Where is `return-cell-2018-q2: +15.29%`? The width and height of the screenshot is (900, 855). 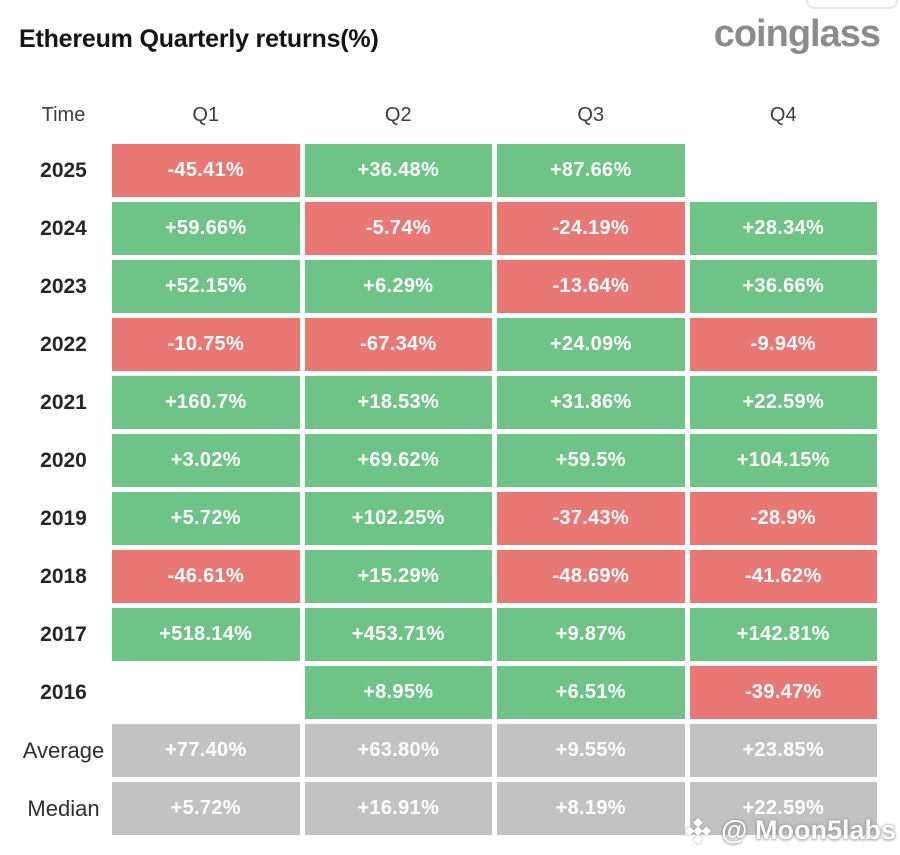
return-cell-2018-q2: +15.29% is located at coordinates (398, 576).